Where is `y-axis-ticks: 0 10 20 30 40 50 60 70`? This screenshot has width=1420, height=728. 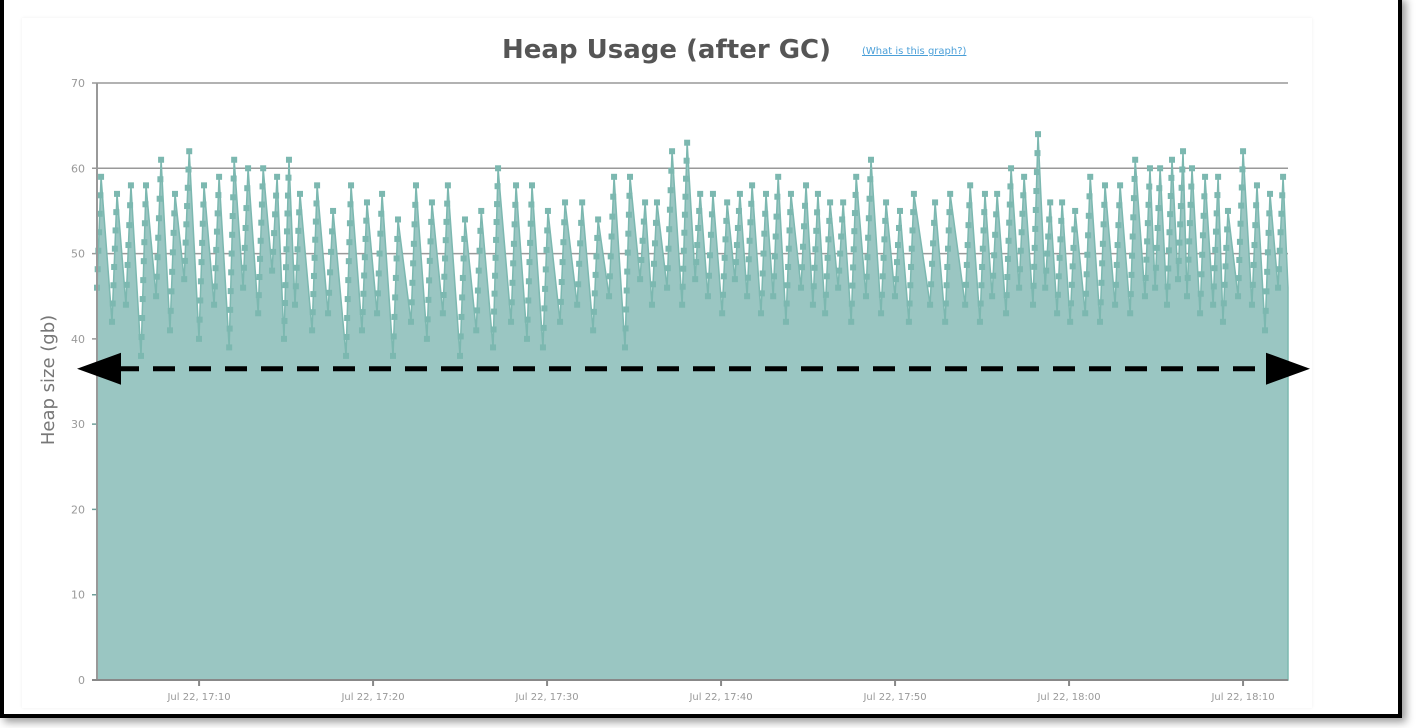
y-axis-ticks: 0 10 20 30 40 50 60 70 is located at coordinates (78, 382).